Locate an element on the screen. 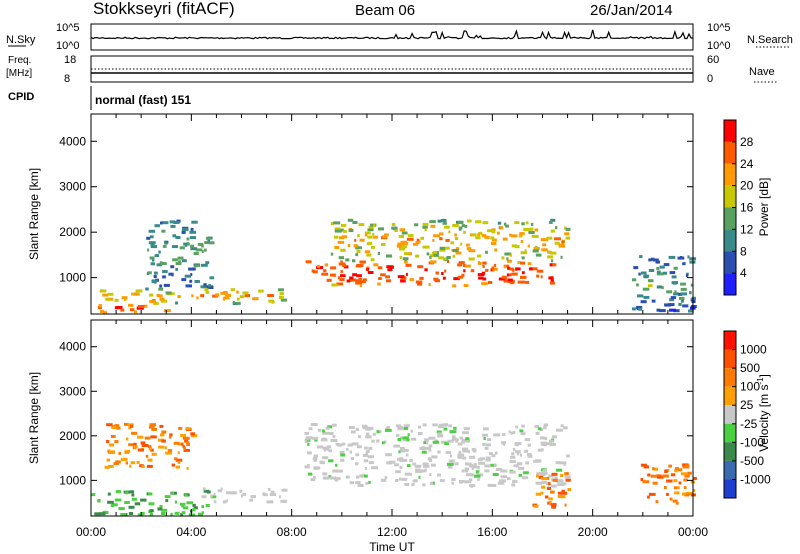  y-tick-label: 2000 is located at coordinates (72, 436).